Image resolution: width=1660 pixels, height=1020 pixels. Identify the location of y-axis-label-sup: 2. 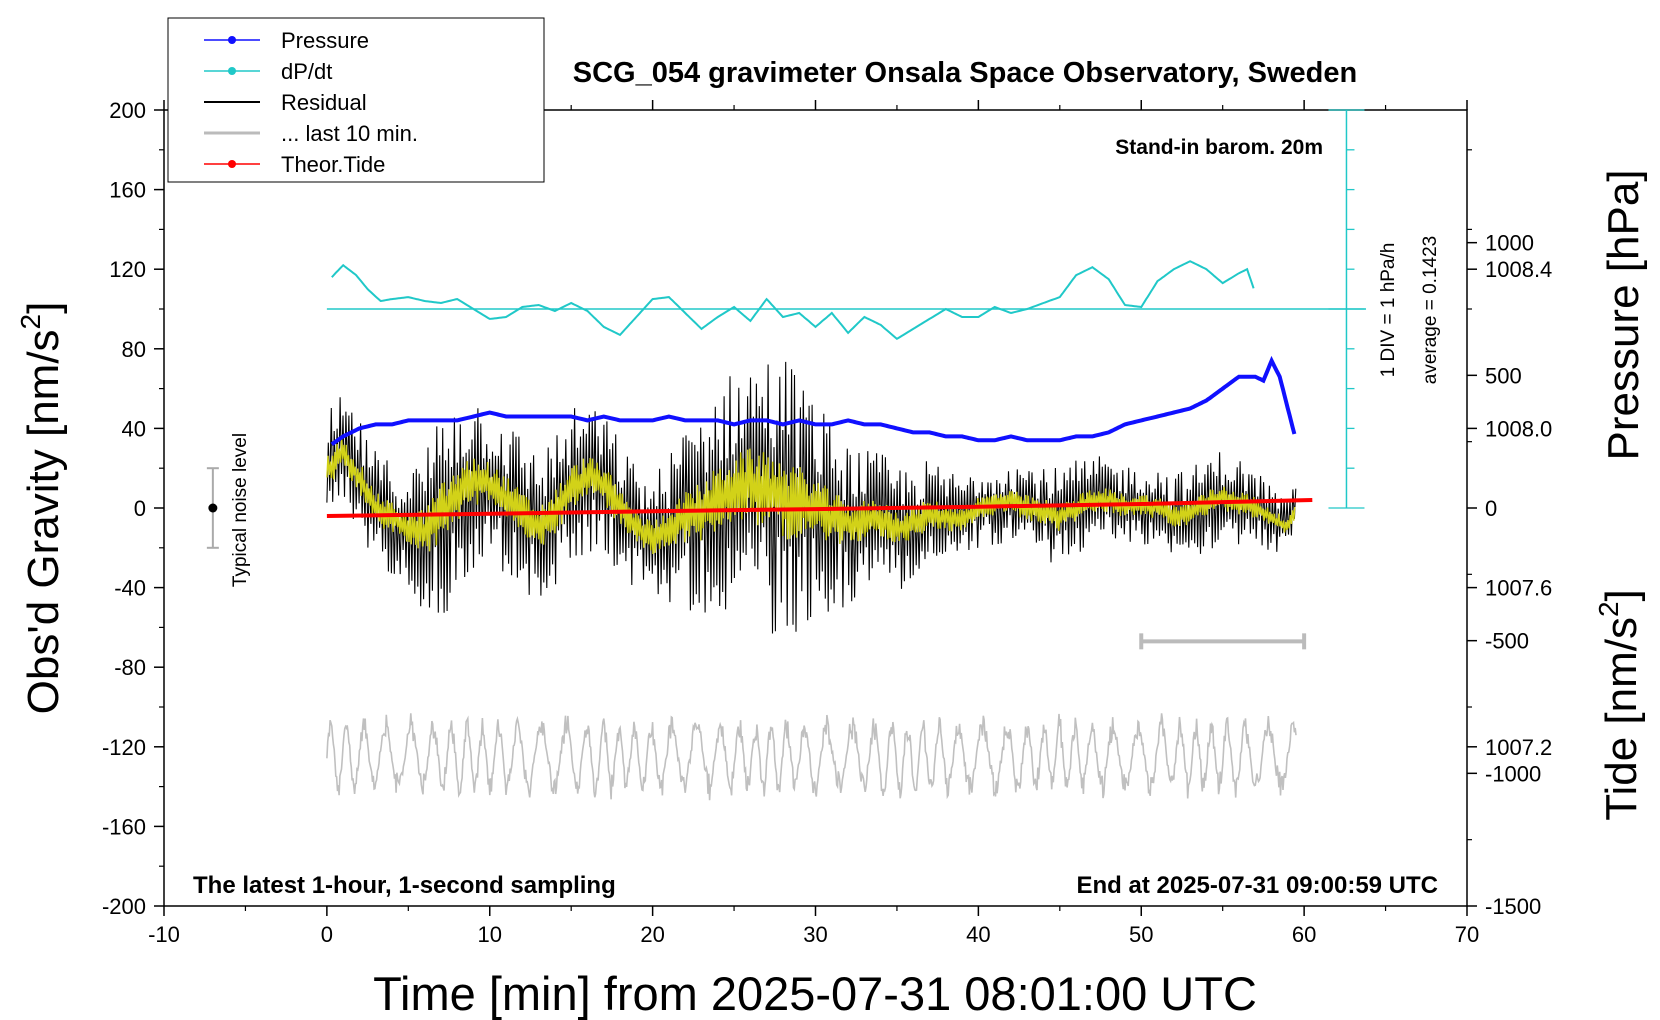
(30, 322).